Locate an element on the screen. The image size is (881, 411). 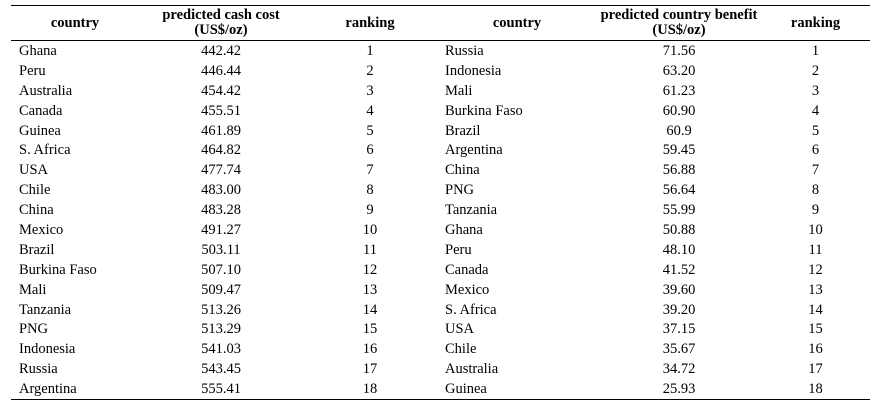
benefit-rank-cell: 13 is located at coordinates (815, 289).